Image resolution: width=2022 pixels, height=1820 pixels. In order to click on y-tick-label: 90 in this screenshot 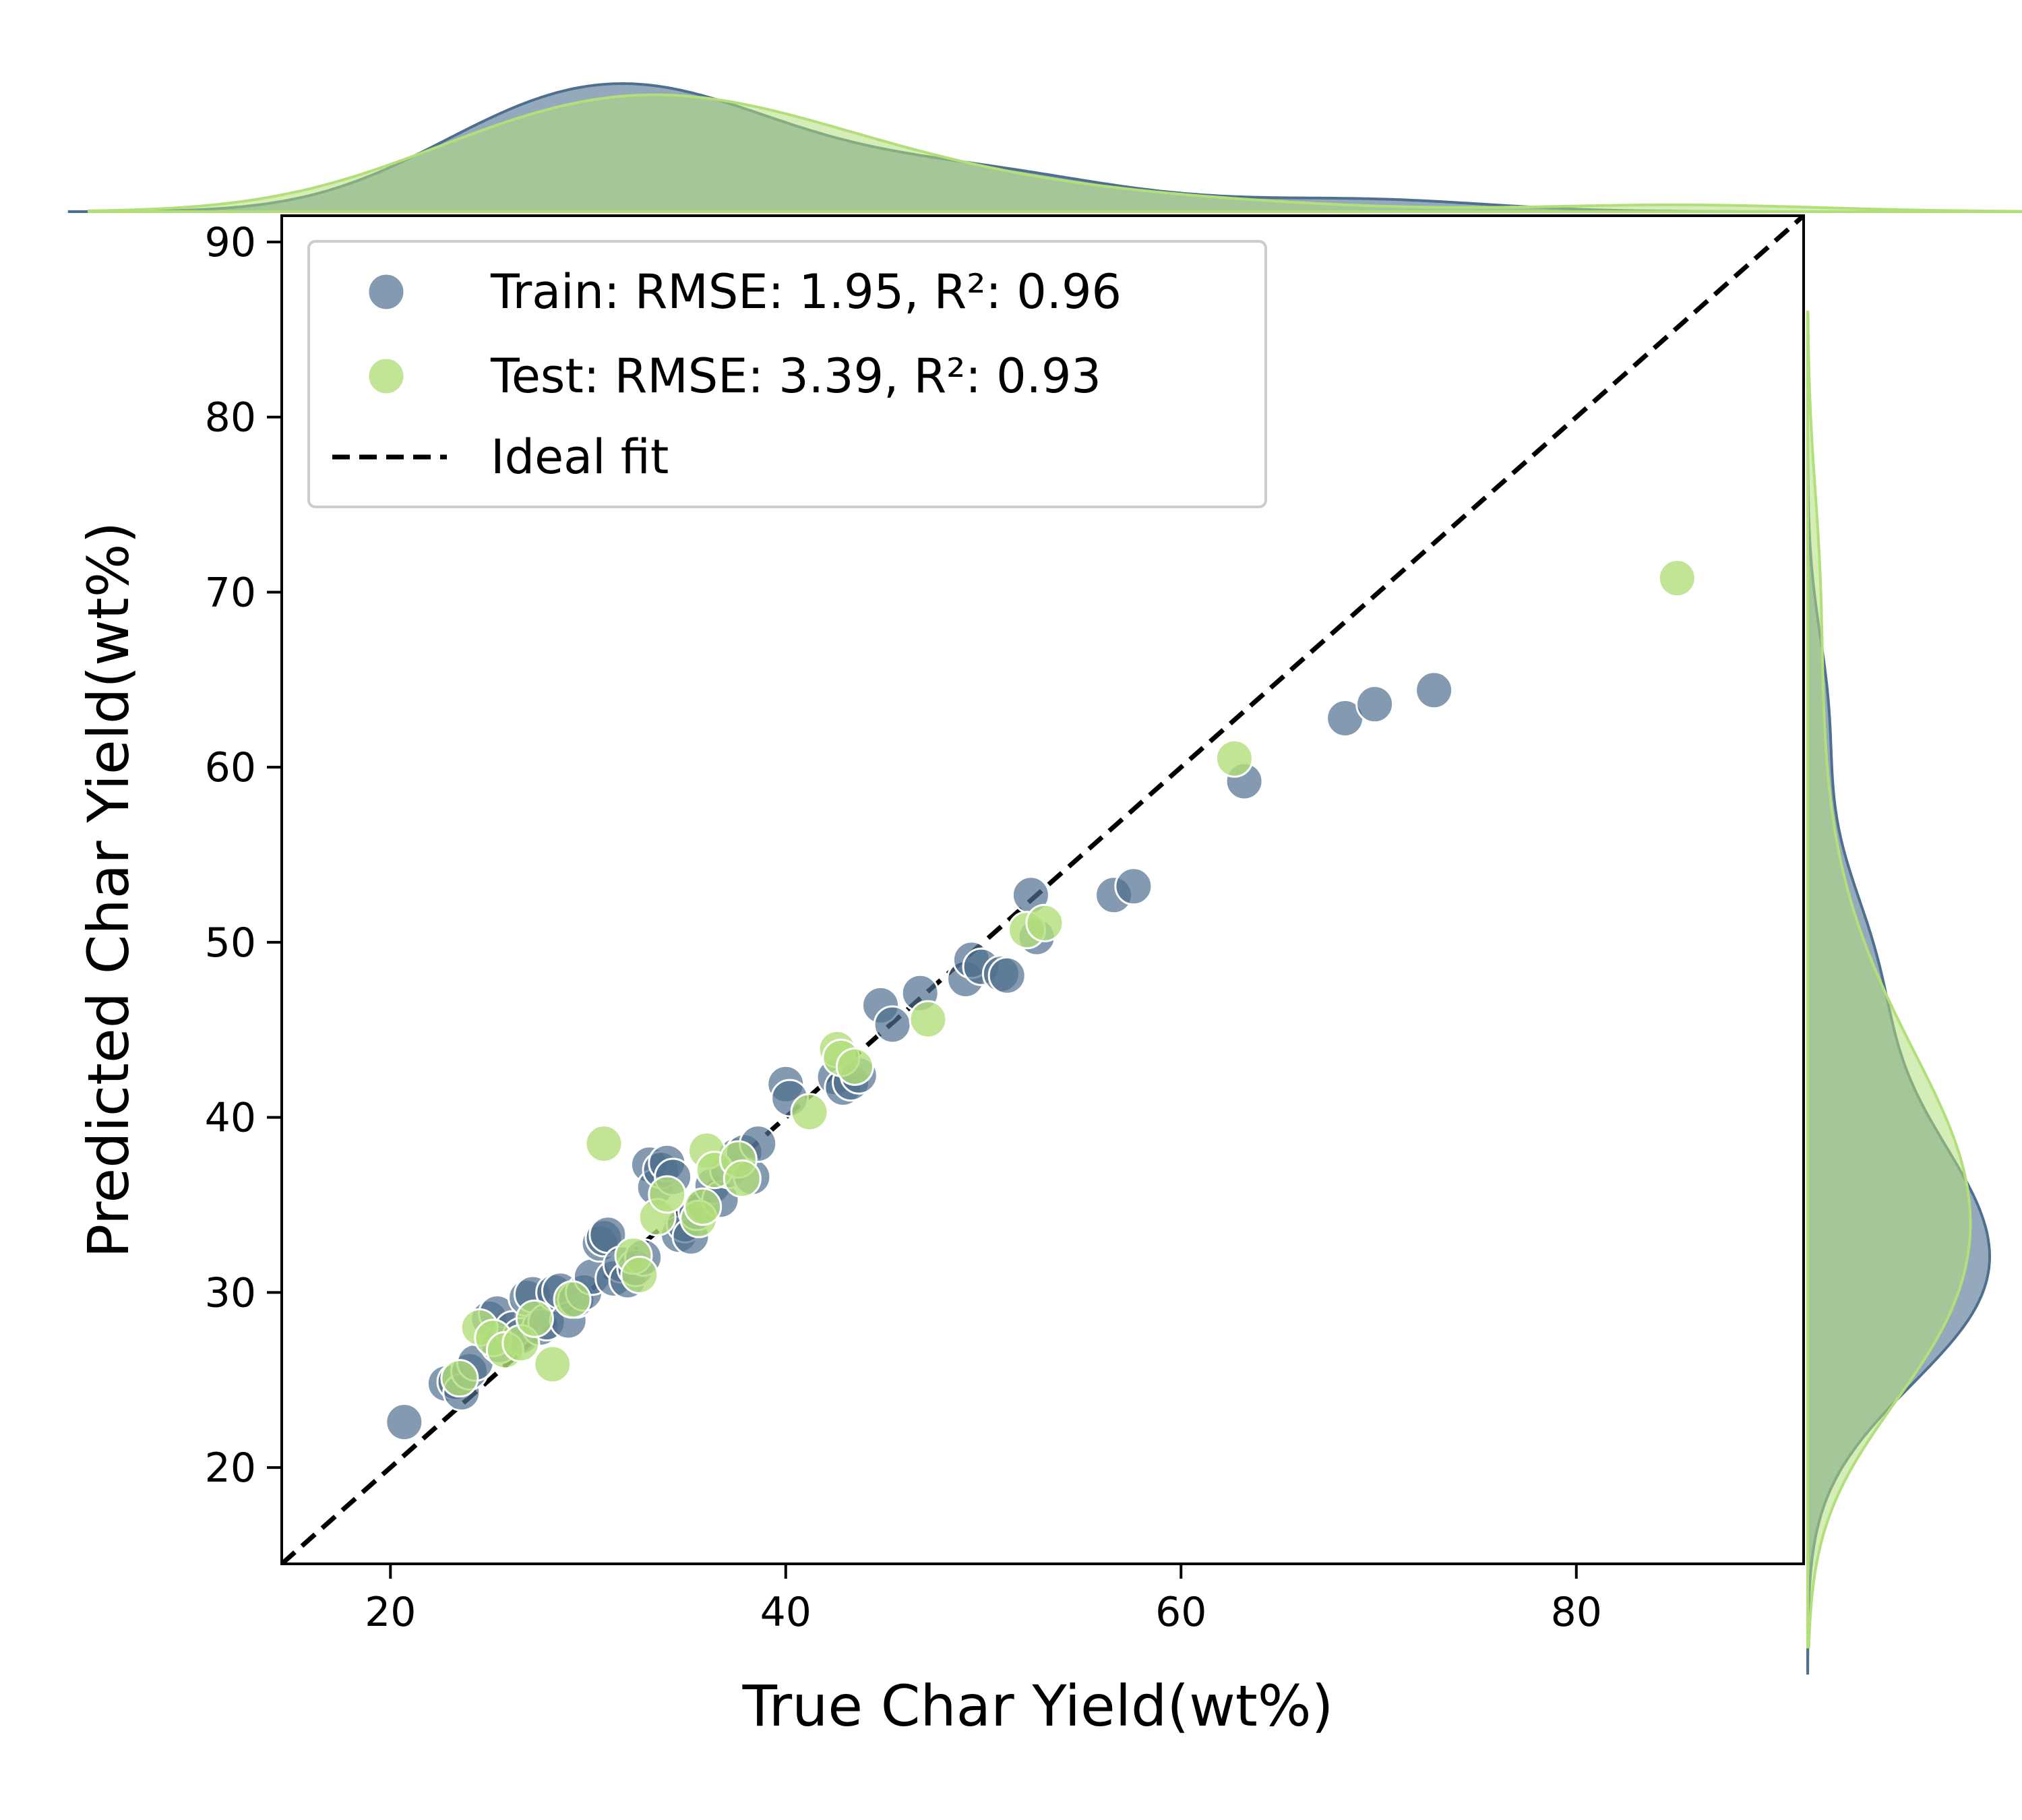, I will do `click(231, 242)`.